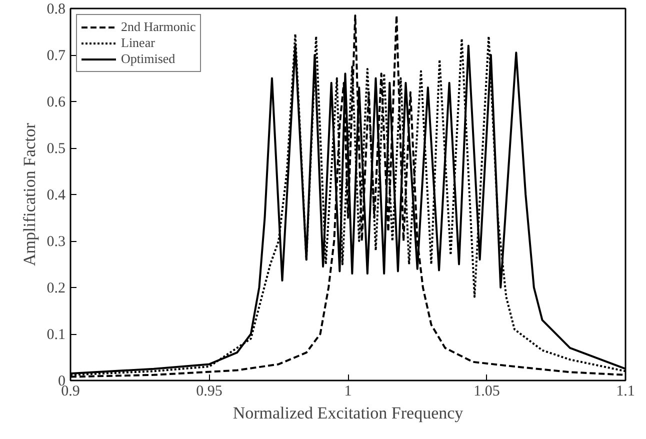  Describe the element at coordinates (158, 27) in the screenshot. I see `legend-label: 2nd Harmonic` at that location.